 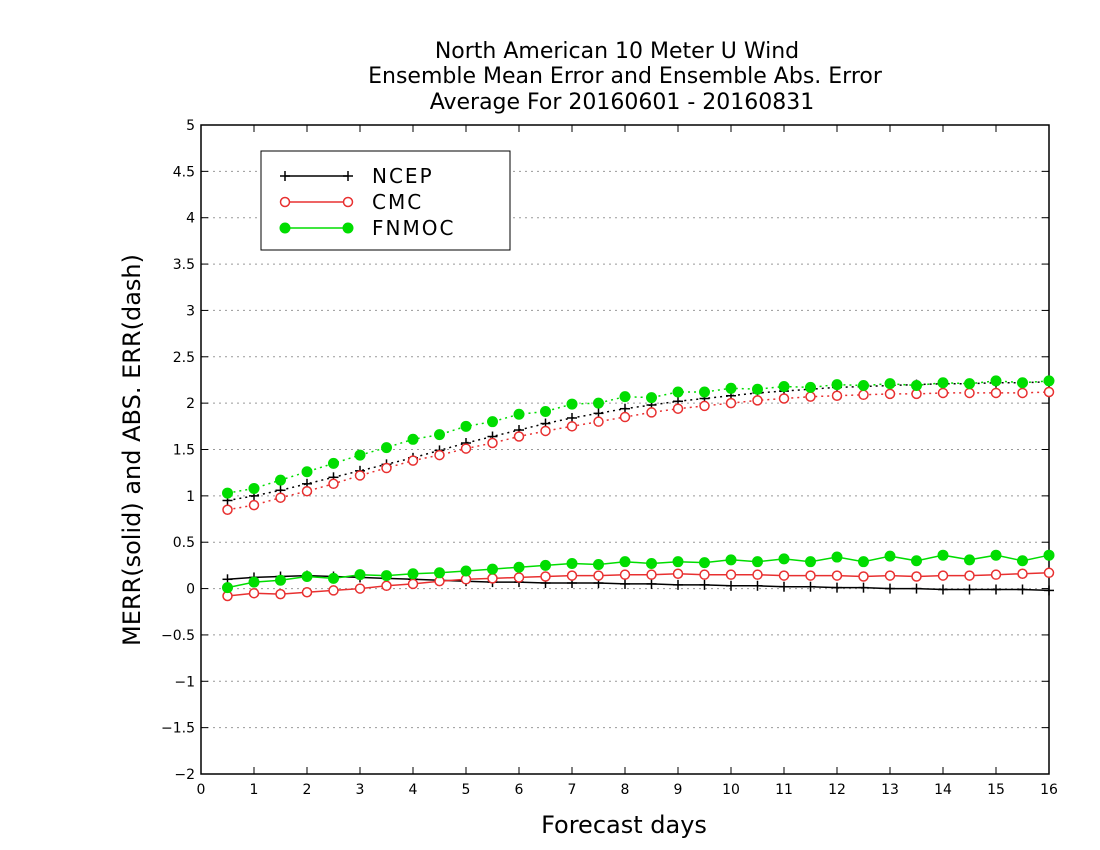 What do you see at coordinates (254, 790) in the screenshot?
I see `x-tick-label: 1` at bounding box center [254, 790].